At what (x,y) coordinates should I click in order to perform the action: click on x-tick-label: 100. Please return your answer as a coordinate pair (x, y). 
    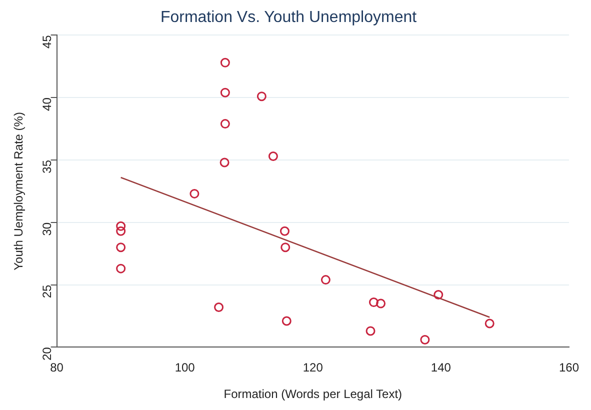
    Looking at the image, I should click on (185, 367).